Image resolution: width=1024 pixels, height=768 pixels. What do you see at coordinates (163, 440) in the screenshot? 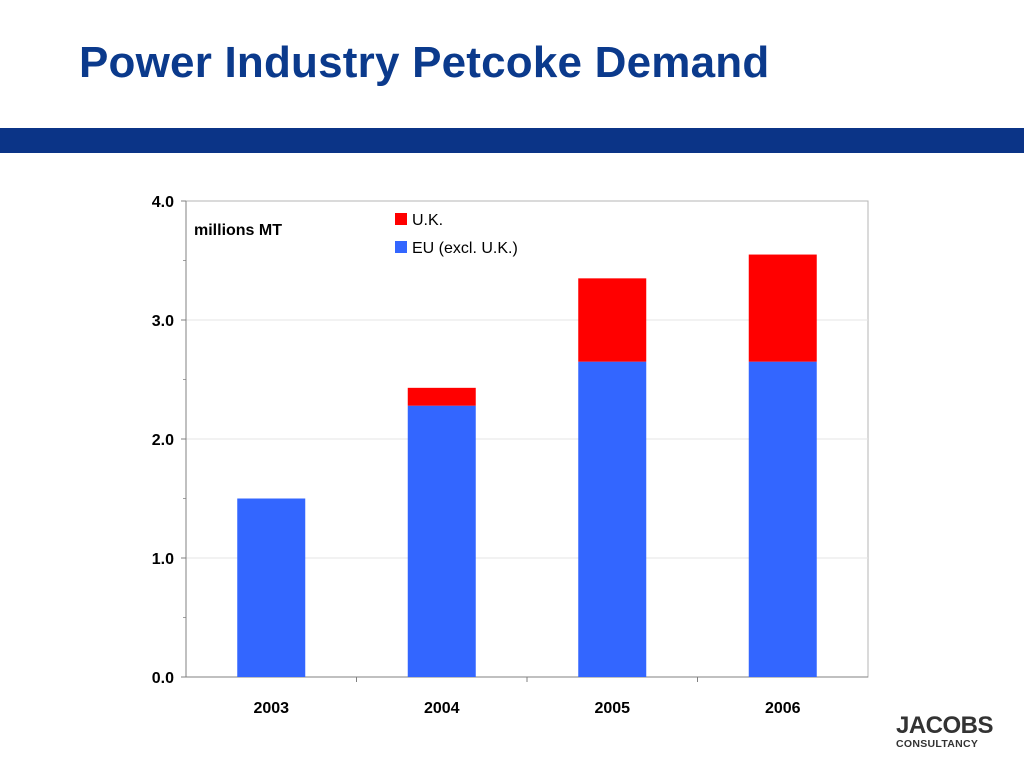
I see `y-tick-label: 2.0` at bounding box center [163, 440].